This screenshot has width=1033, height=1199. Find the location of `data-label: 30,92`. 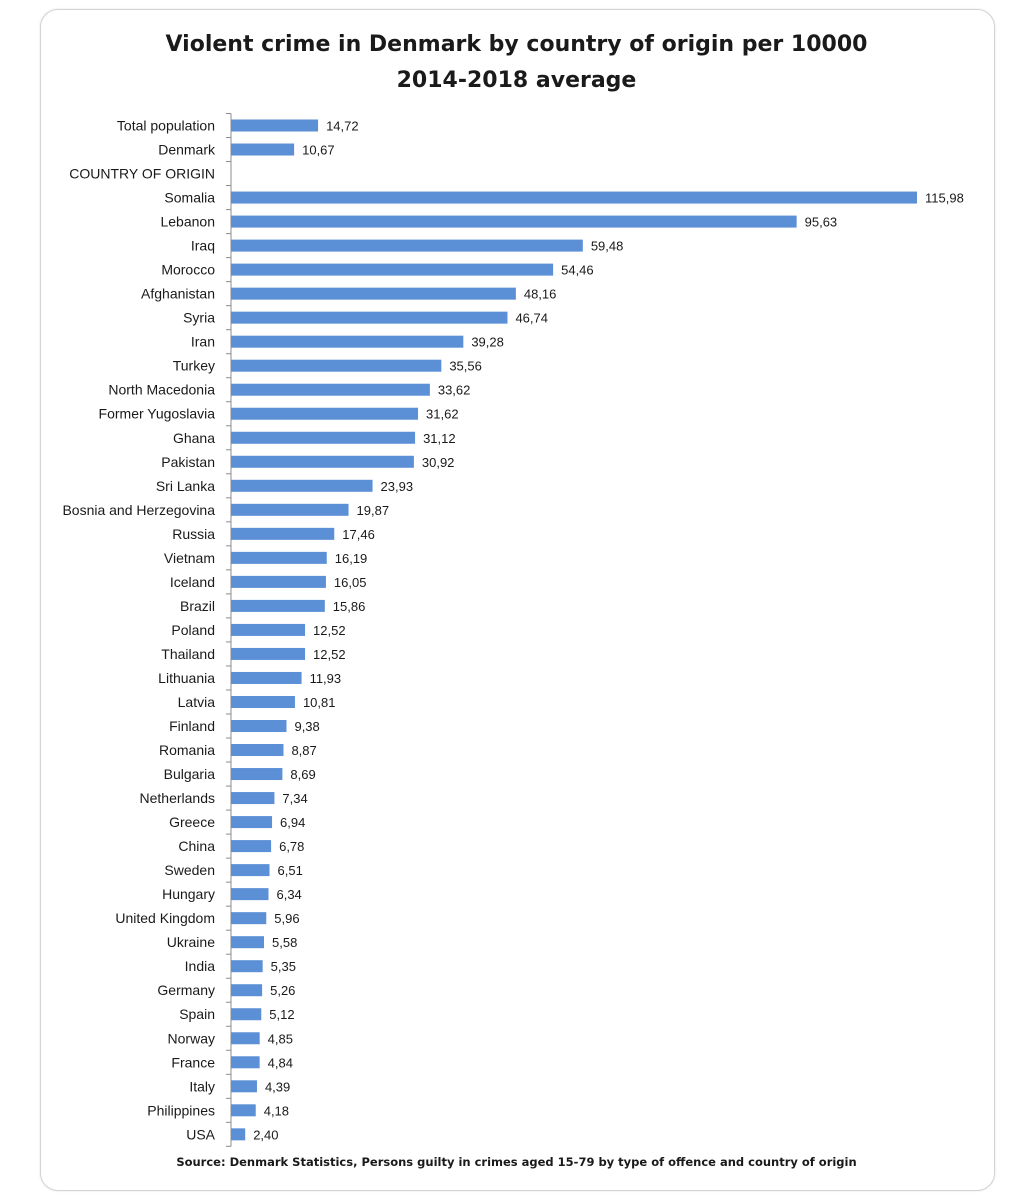

data-label: 30,92 is located at coordinates (438, 462).